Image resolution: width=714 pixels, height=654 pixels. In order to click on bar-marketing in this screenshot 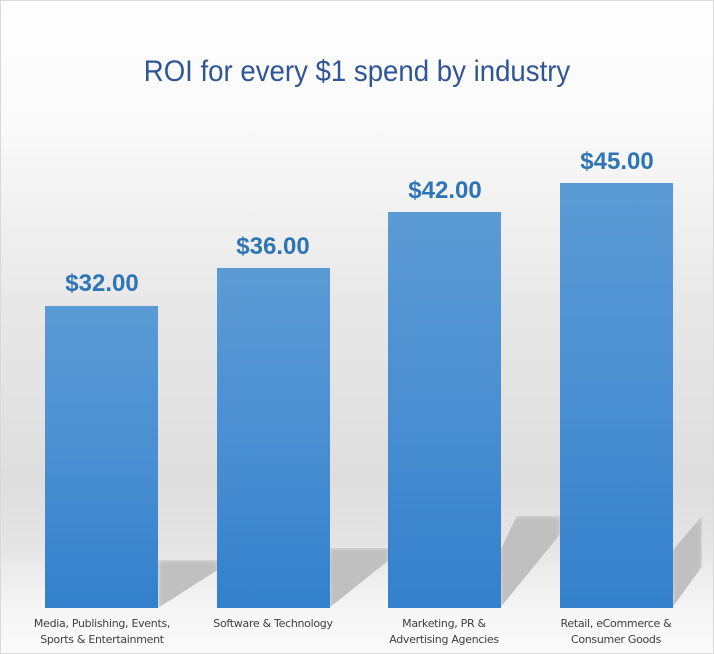, I will do `click(444, 410)`.